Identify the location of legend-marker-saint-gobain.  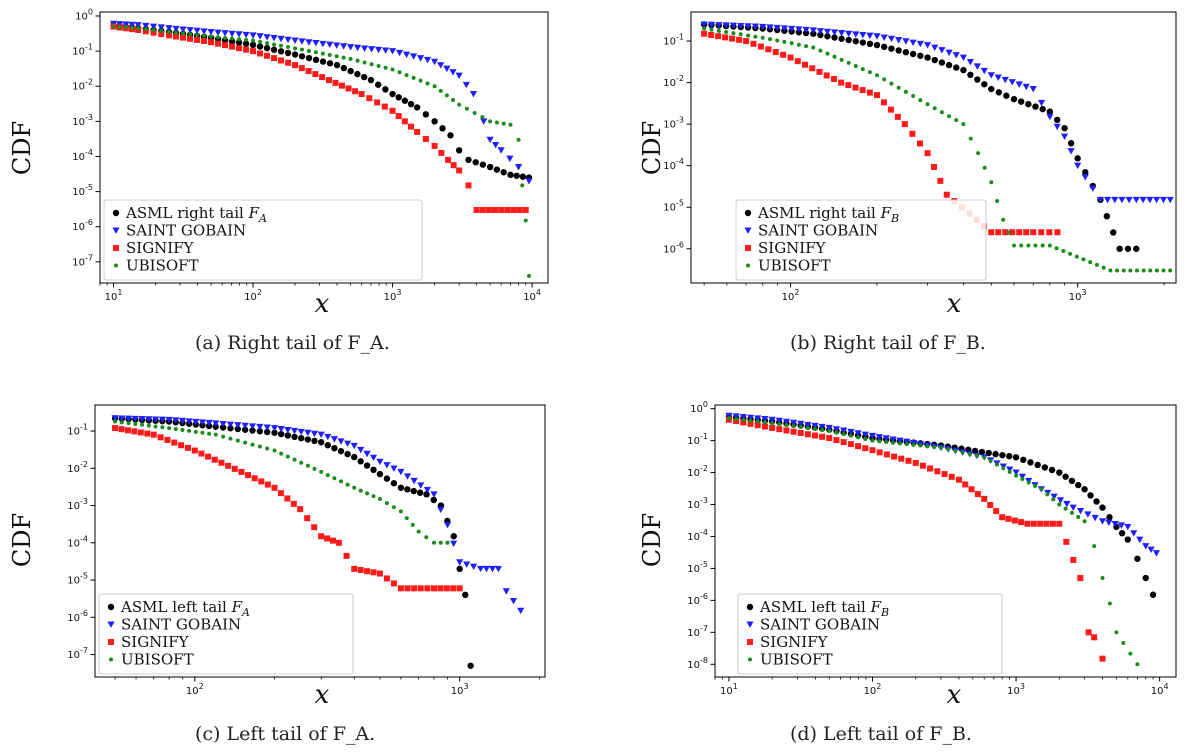
(750, 624).